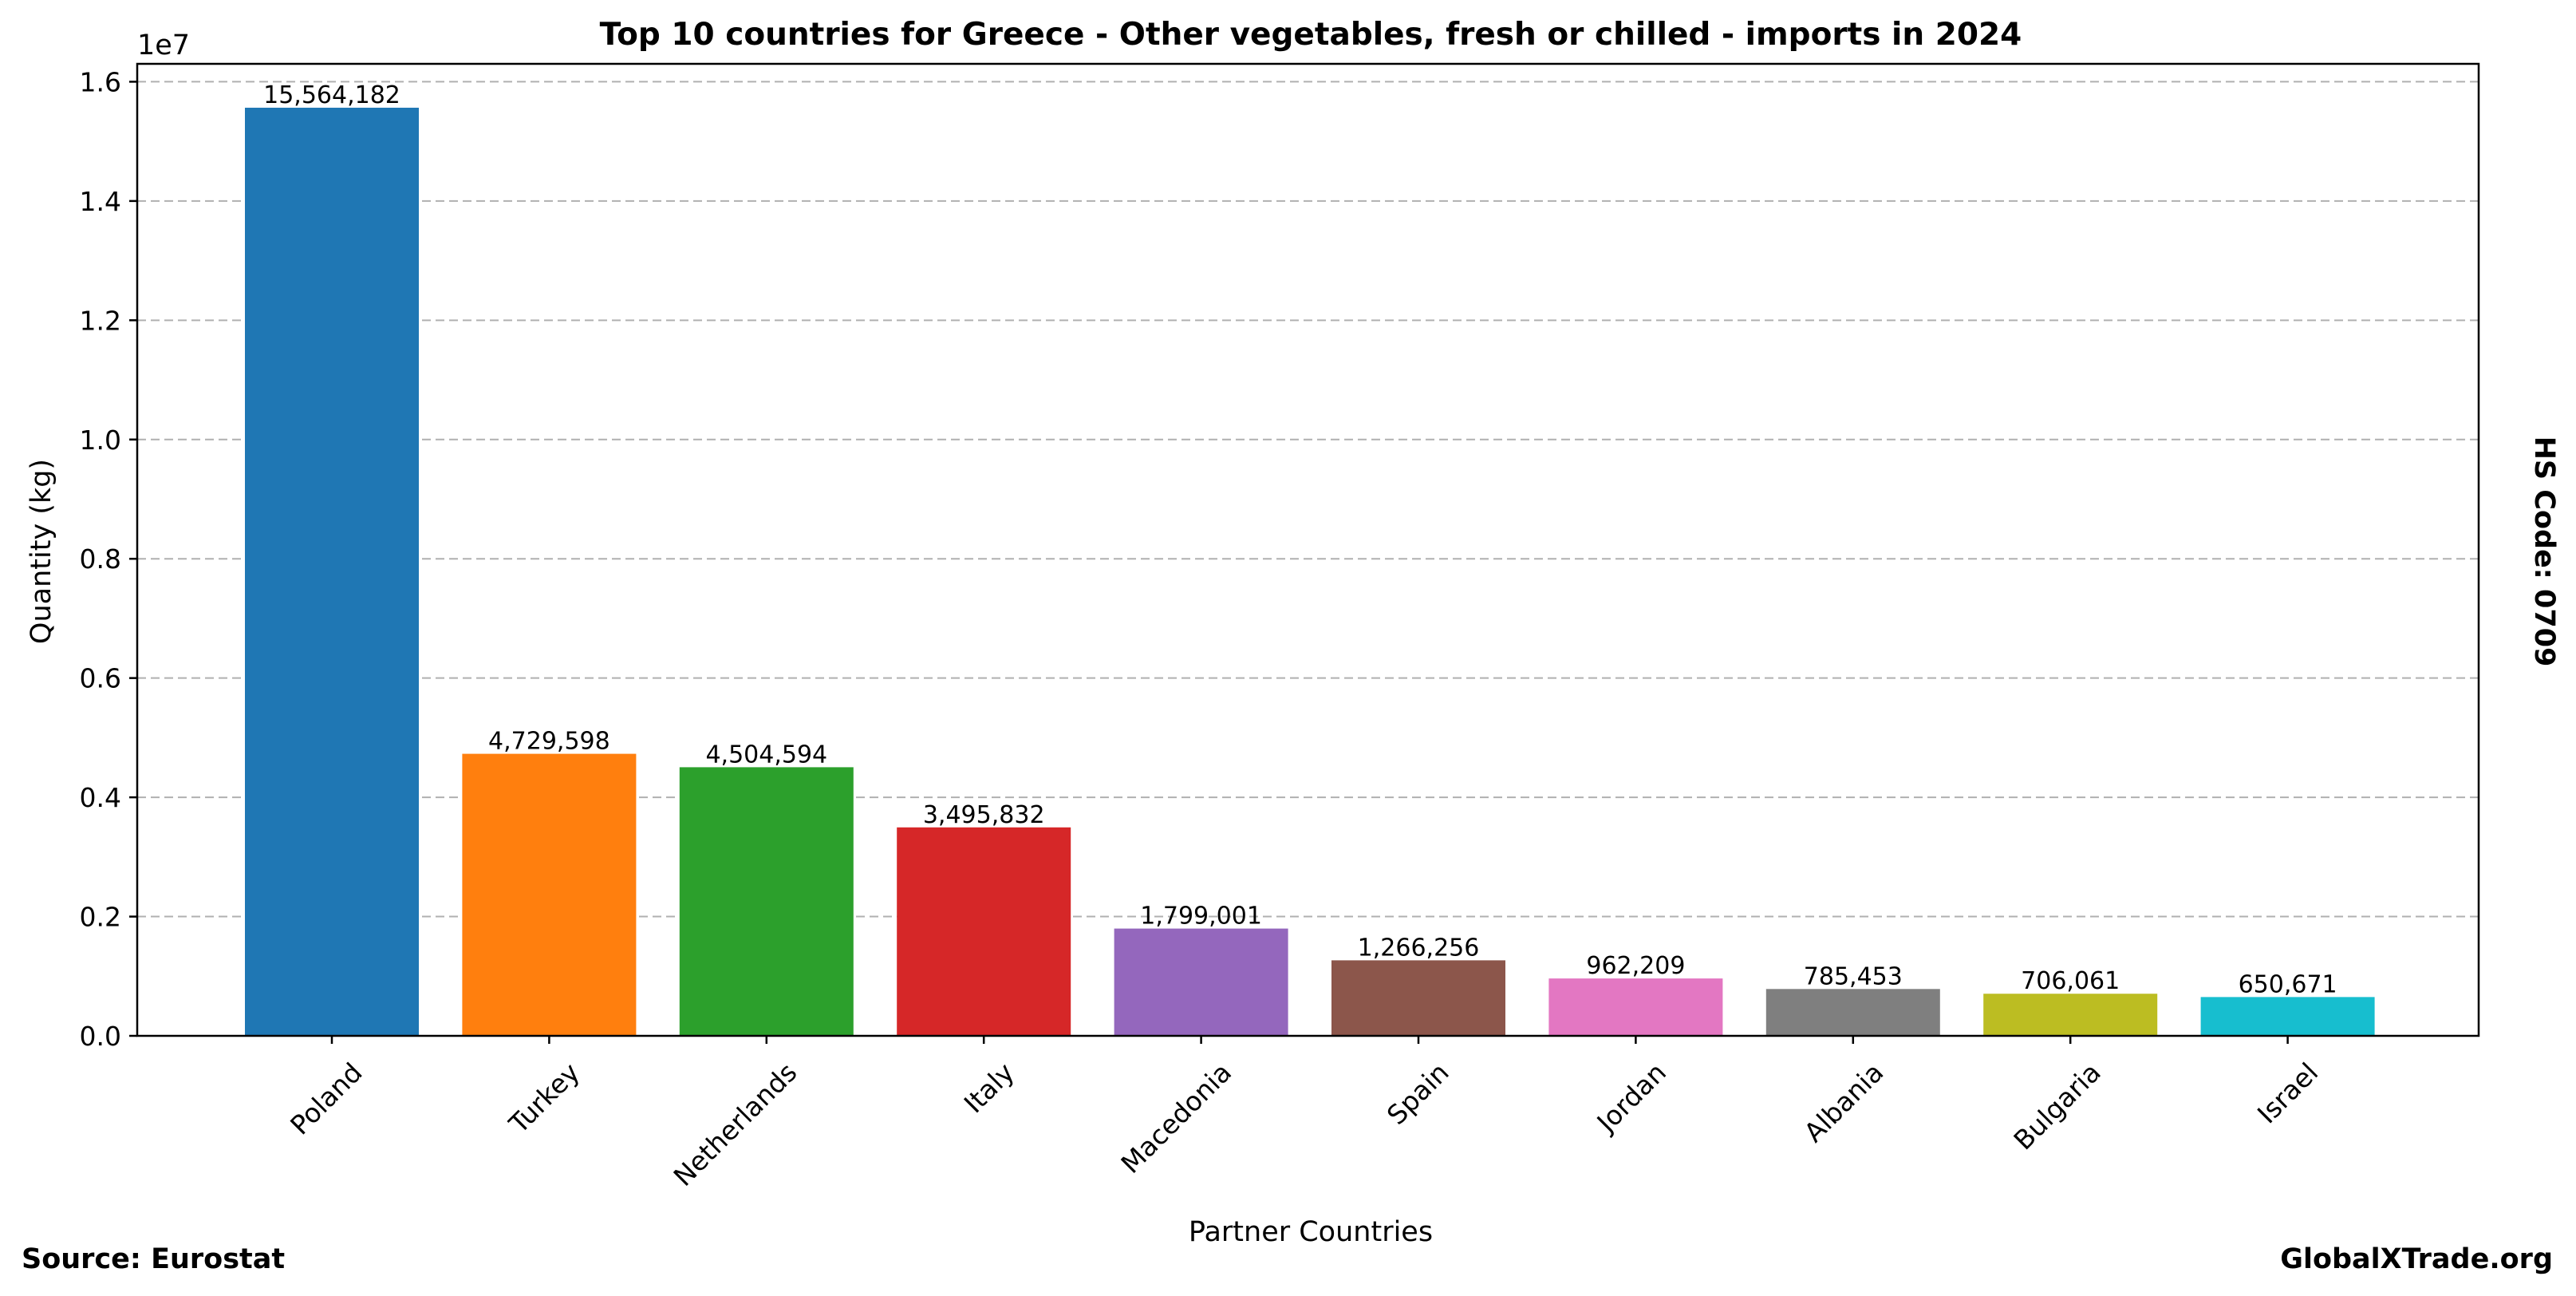  Describe the element at coordinates (42, 551) in the screenshot. I see `y-axis-label: Quantity (kg)` at that location.